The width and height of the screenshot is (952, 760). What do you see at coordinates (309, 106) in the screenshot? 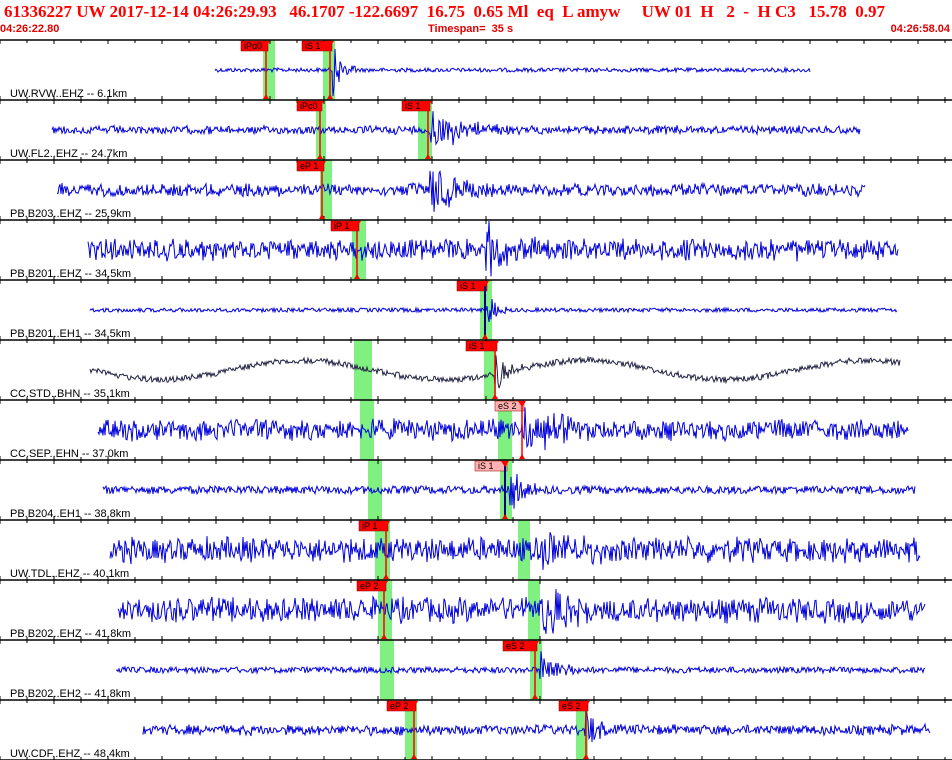
I see `phase-pick-label: iPc0` at bounding box center [309, 106].